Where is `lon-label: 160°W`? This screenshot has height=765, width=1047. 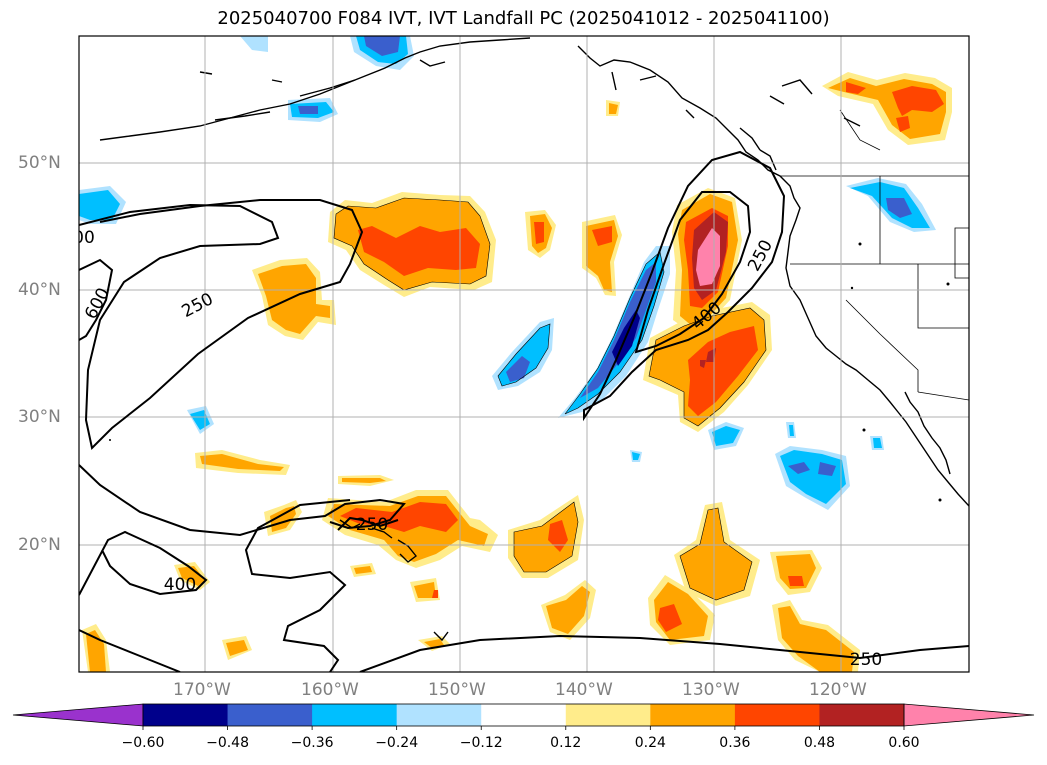
lon-label: 160°W is located at coordinates (330, 690).